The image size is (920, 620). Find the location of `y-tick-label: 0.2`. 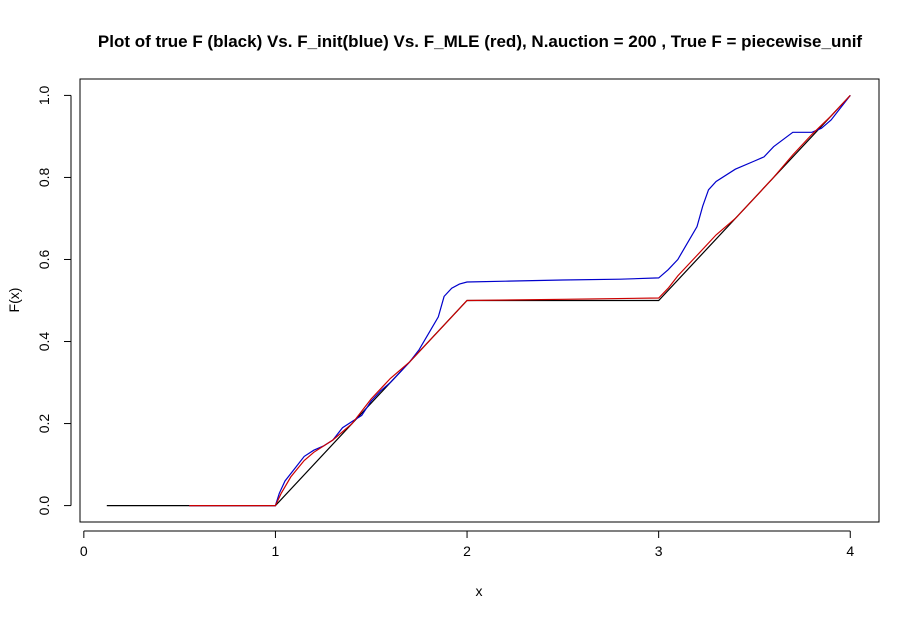

y-tick-label: 0.2 is located at coordinates (44, 424).